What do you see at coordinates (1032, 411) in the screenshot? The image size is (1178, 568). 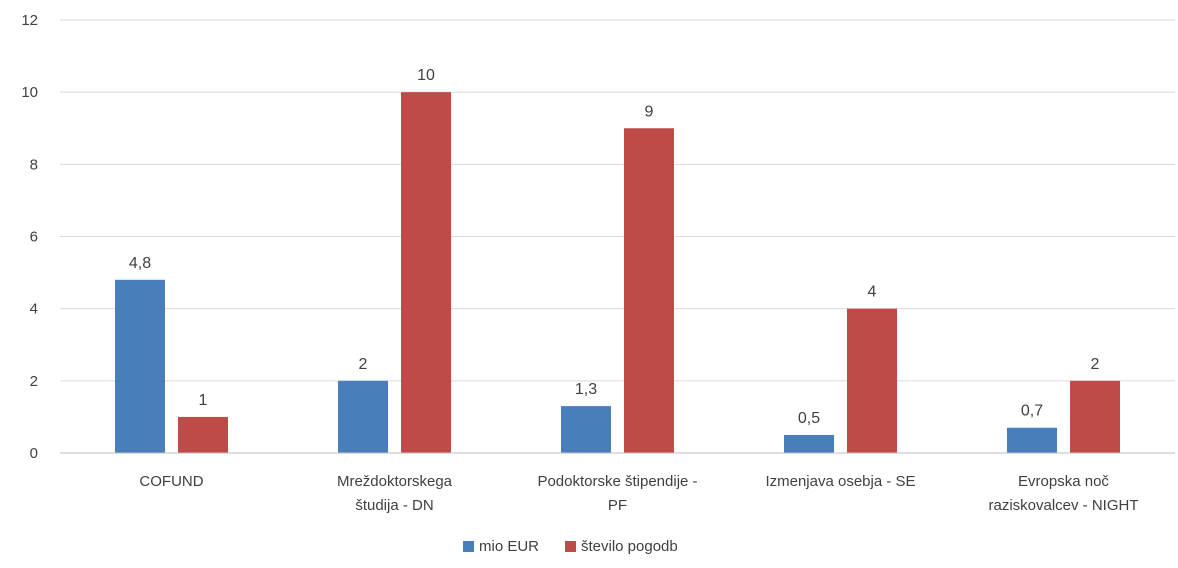 I see `data-label: 0,7` at bounding box center [1032, 411].